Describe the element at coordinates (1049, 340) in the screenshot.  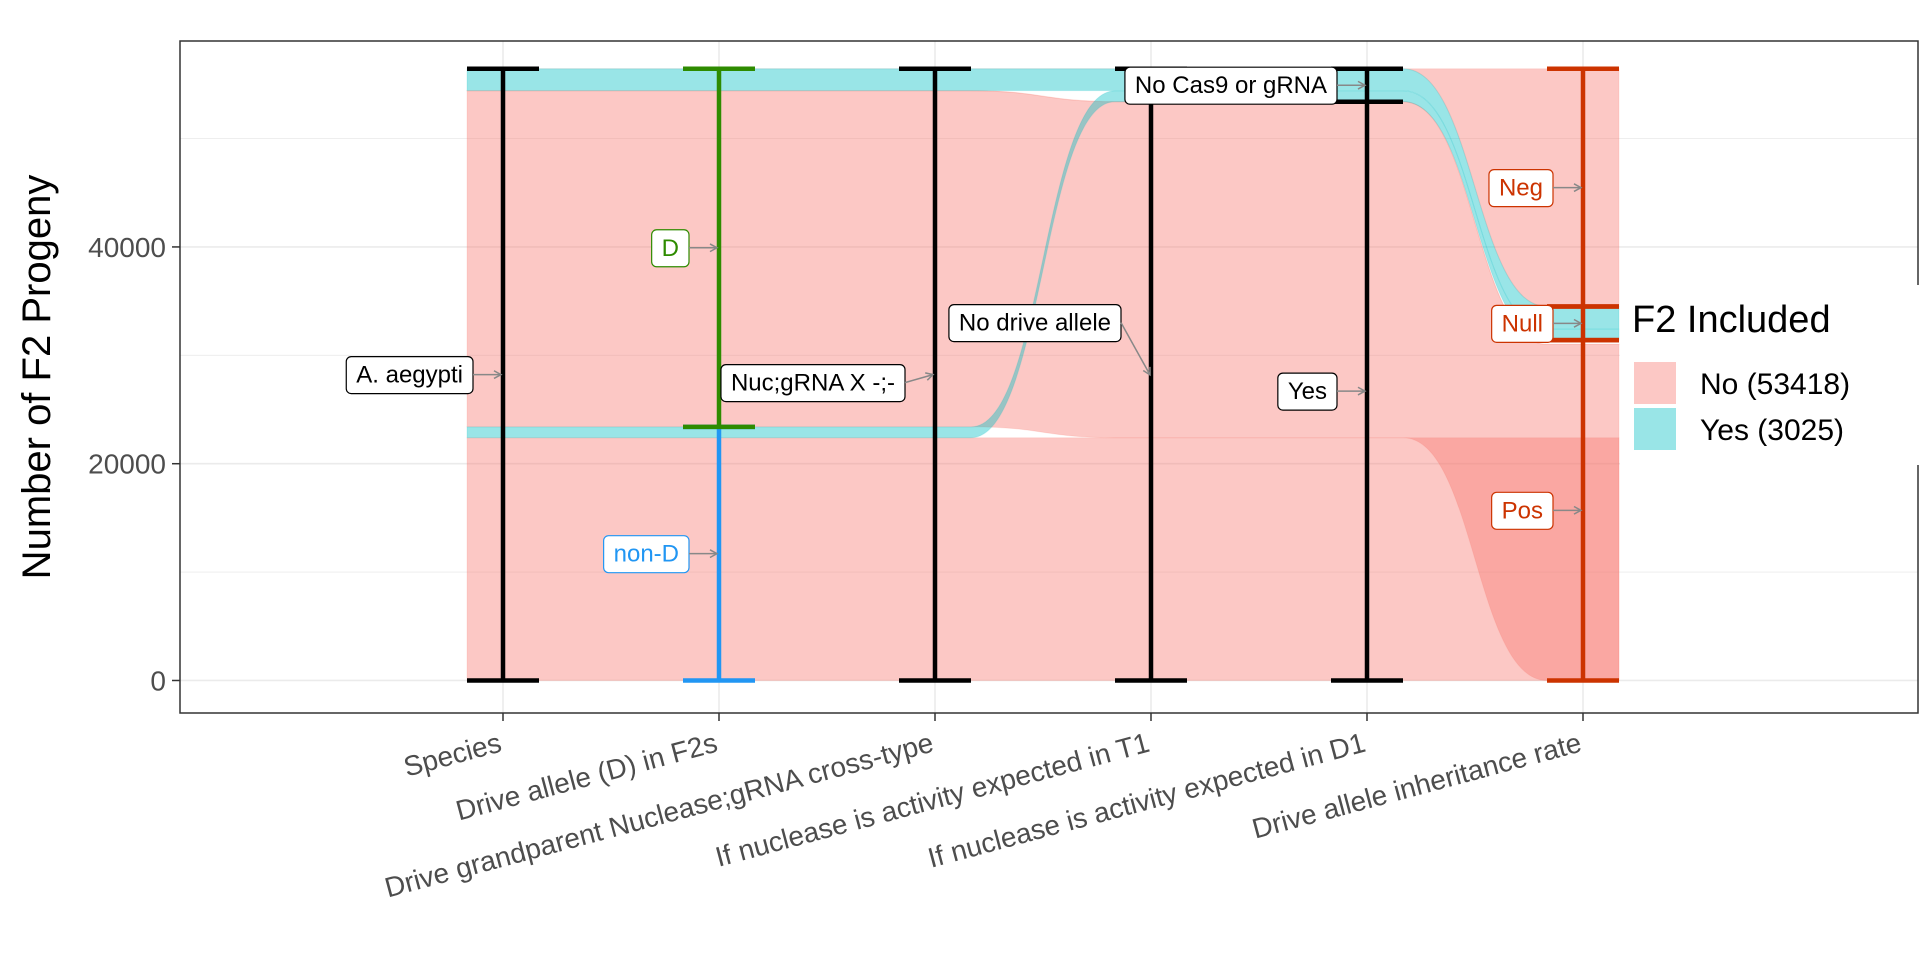
I see `stratum-label: No drive allele` at that location.